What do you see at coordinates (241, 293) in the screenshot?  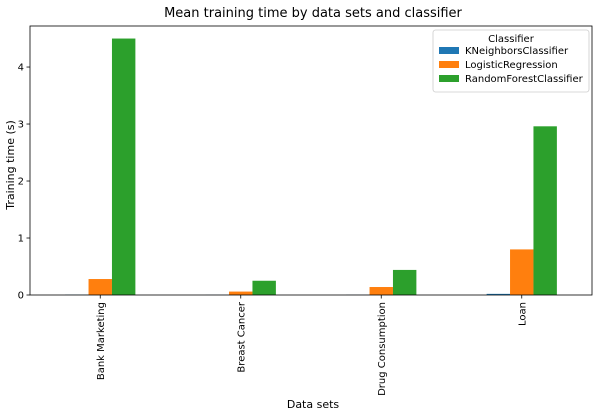 I see `bar-LogisticRegression-Breast Cancer` at bounding box center [241, 293].